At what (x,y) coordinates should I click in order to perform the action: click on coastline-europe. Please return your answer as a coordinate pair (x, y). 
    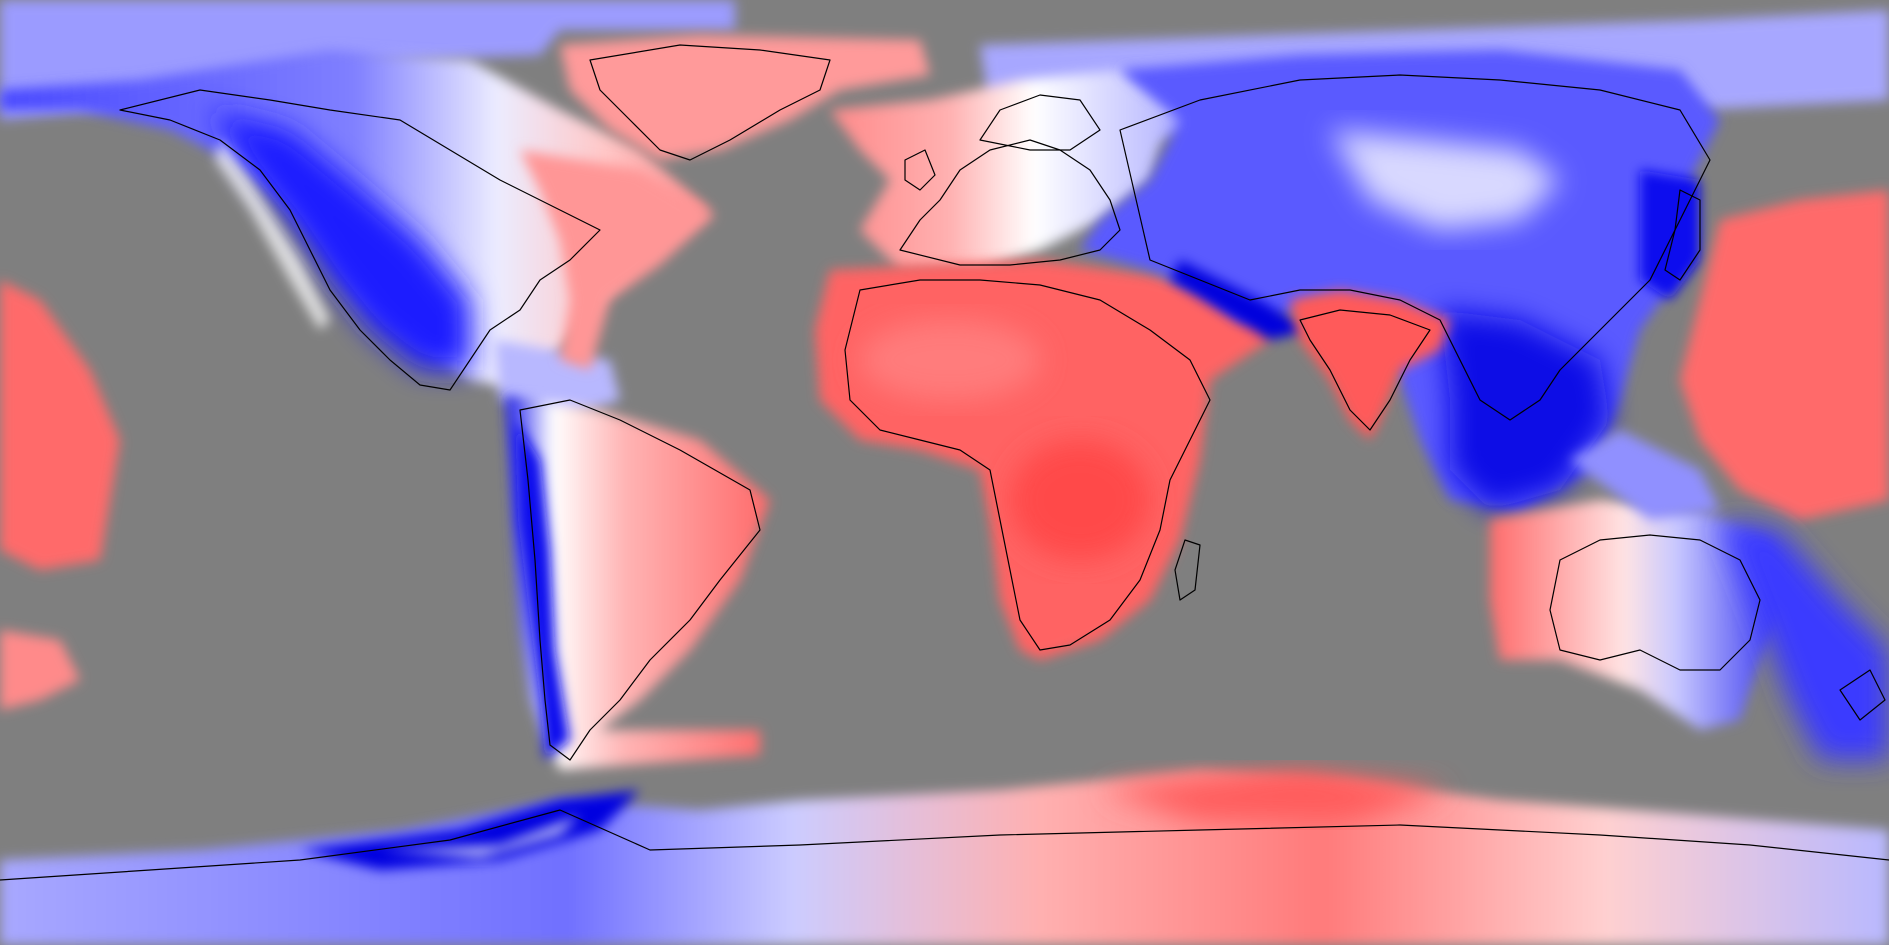
    Looking at the image, I should click on (1010, 202).